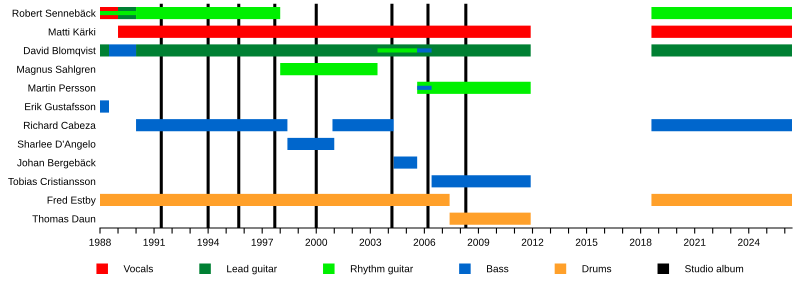 The width and height of the screenshot is (800, 285). Describe the element at coordinates (52, 182) in the screenshot. I see `y-tick-label: Tobias Cristiansson` at that location.